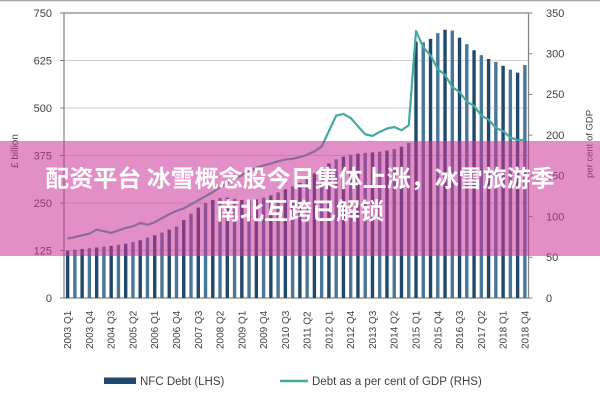  What do you see at coordinates (555, 95) in the screenshot?
I see `svg-text: 250` at bounding box center [555, 95].